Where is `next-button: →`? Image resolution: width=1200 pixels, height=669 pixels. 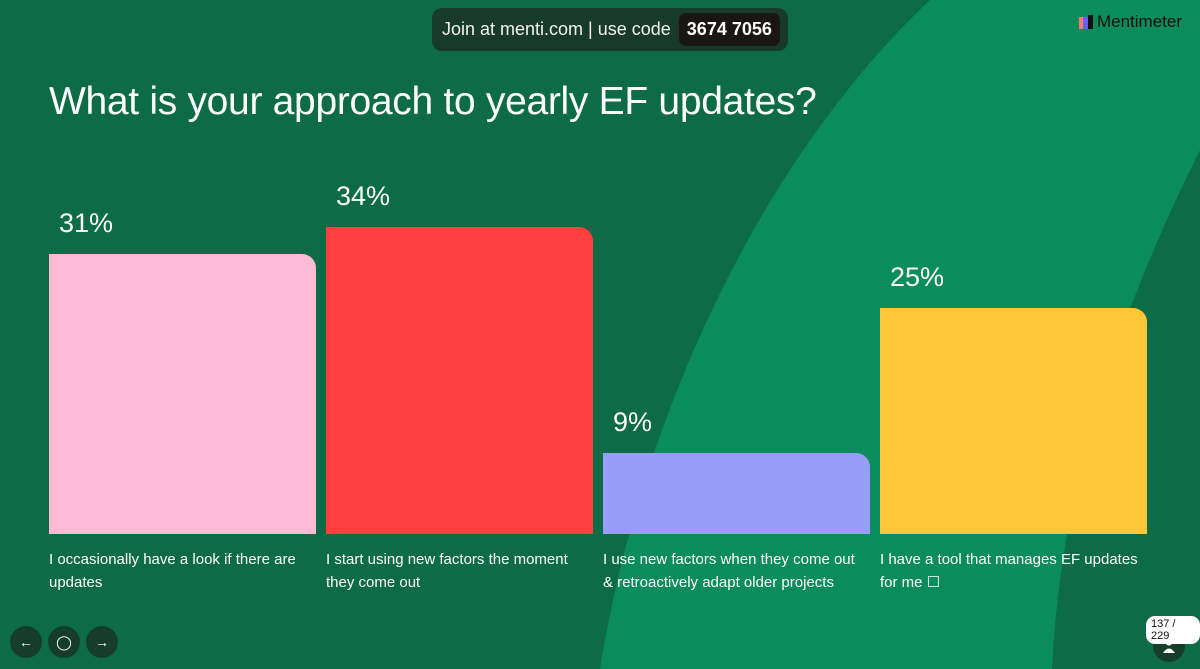 next-button: → is located at coordinates (102, 642).